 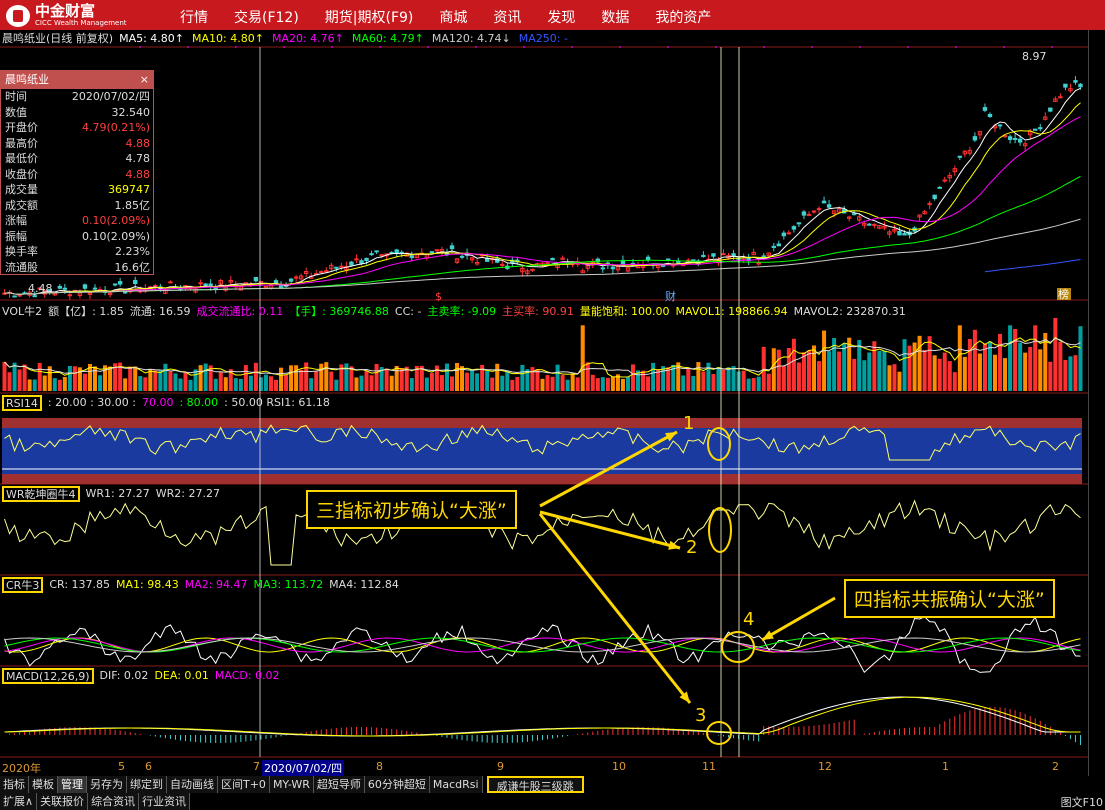 What do you see at coordinates (21, 189) in the screenshot?
I see `data-label: 成交量` at bounding box center [21, 189].